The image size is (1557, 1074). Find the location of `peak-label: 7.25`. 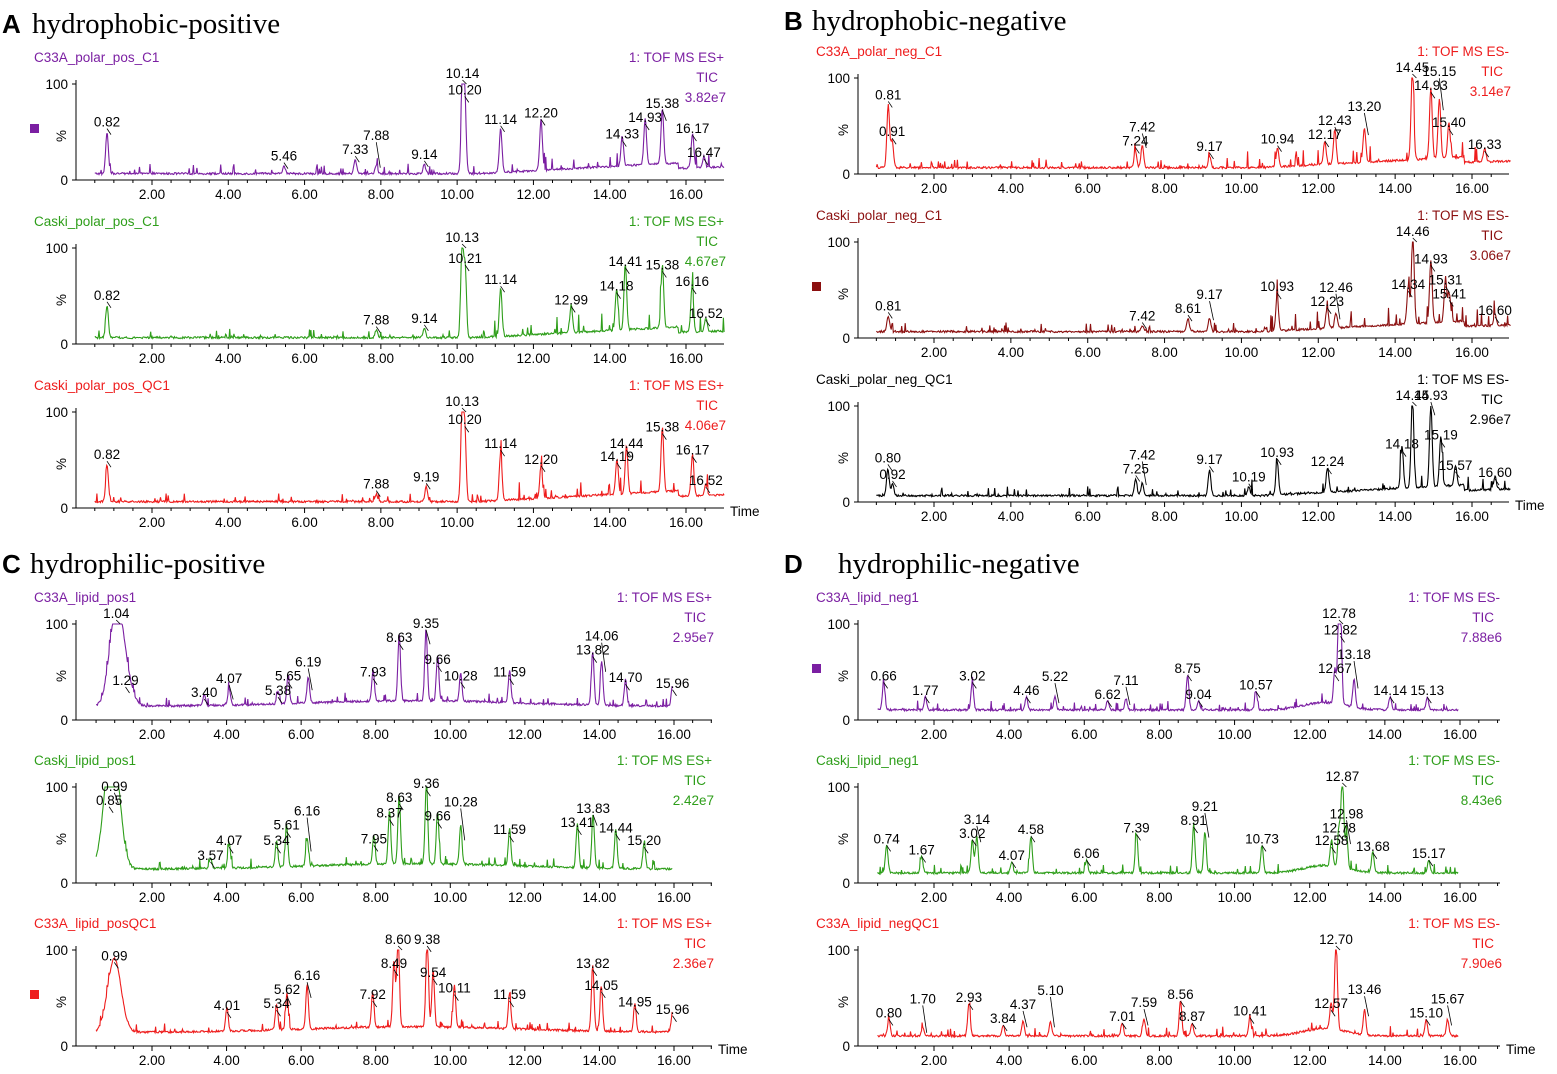

peak-label: 7.25 is located at coordinates (1136, 468).